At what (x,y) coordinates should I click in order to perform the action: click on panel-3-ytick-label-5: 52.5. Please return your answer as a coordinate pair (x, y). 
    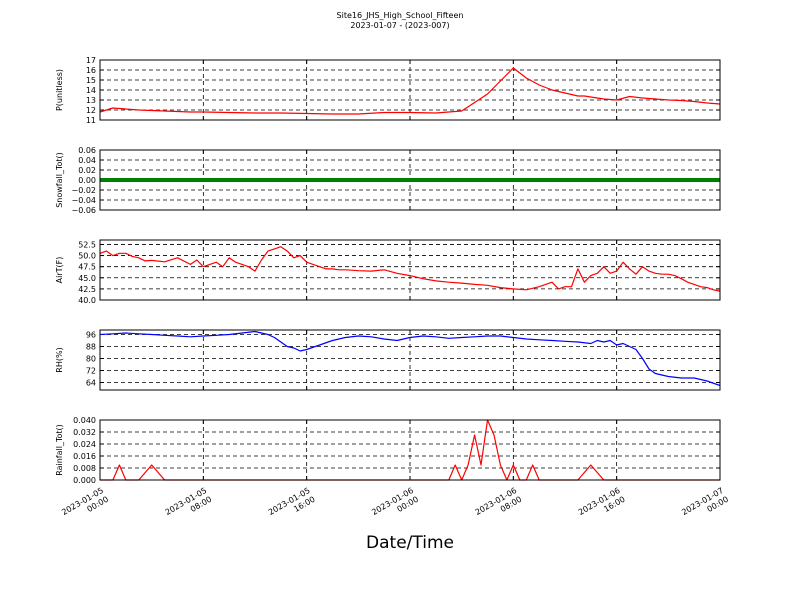
    Looking at the image, I should click on (87, 244).